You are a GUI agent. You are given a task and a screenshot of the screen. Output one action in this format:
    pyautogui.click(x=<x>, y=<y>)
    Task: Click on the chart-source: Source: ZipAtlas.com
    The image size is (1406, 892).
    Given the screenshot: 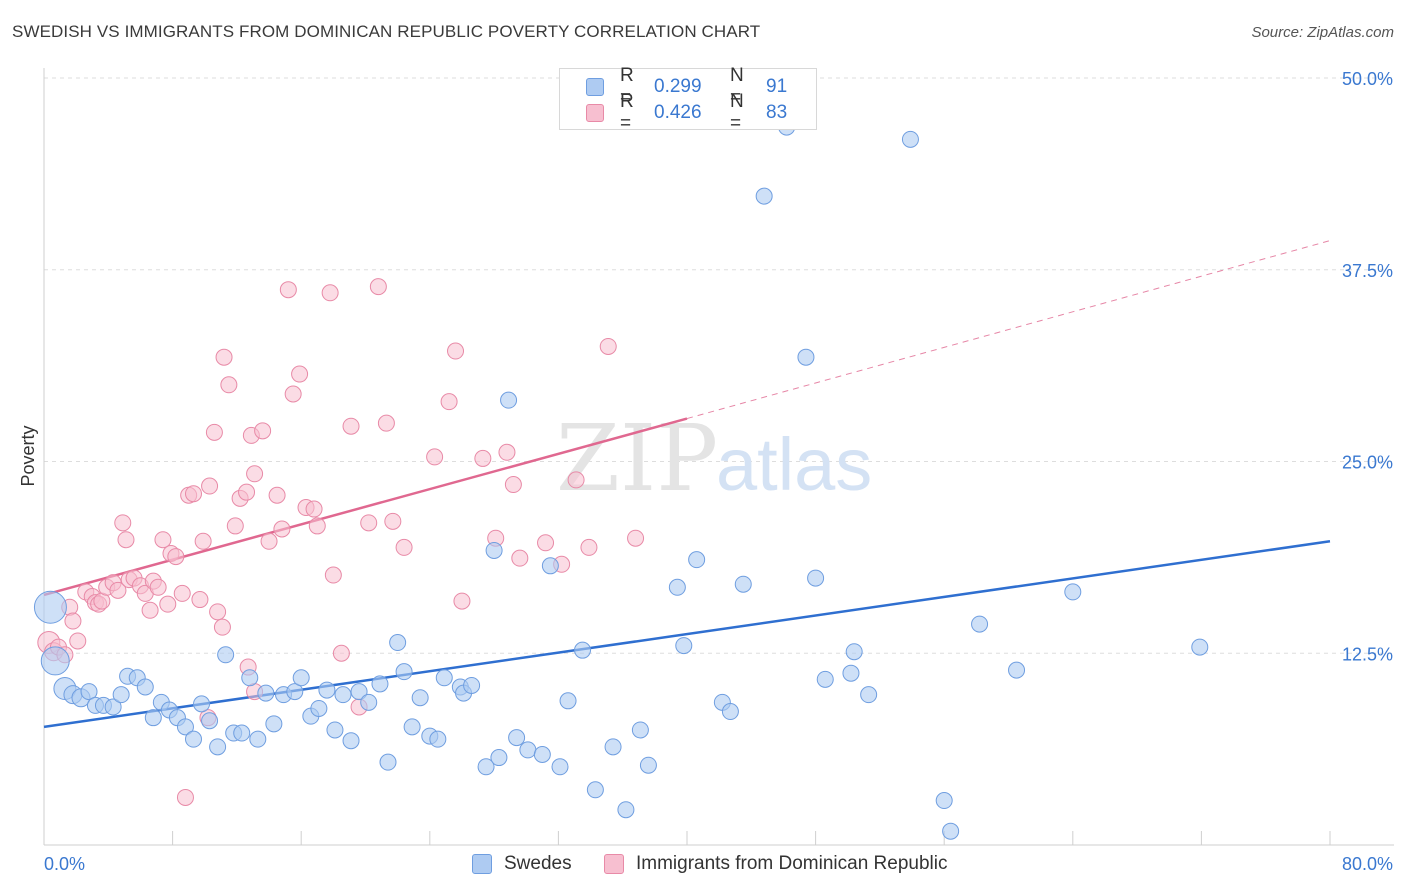 What is the action you would take?
    pyautogui.click(x=1322, y=32)
    